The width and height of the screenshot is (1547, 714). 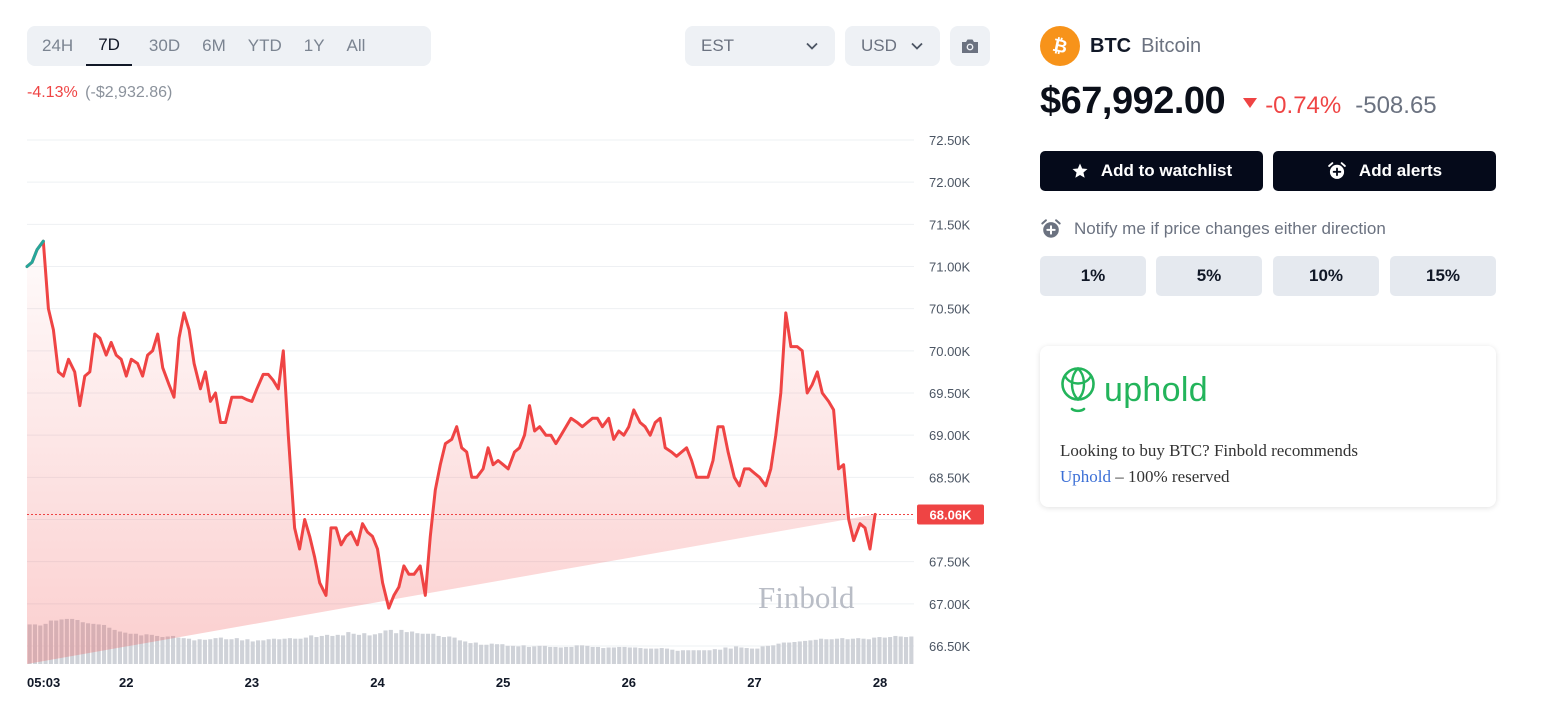 I want to click on y-tick-label: 67.00K, so click(x=950, y=604).